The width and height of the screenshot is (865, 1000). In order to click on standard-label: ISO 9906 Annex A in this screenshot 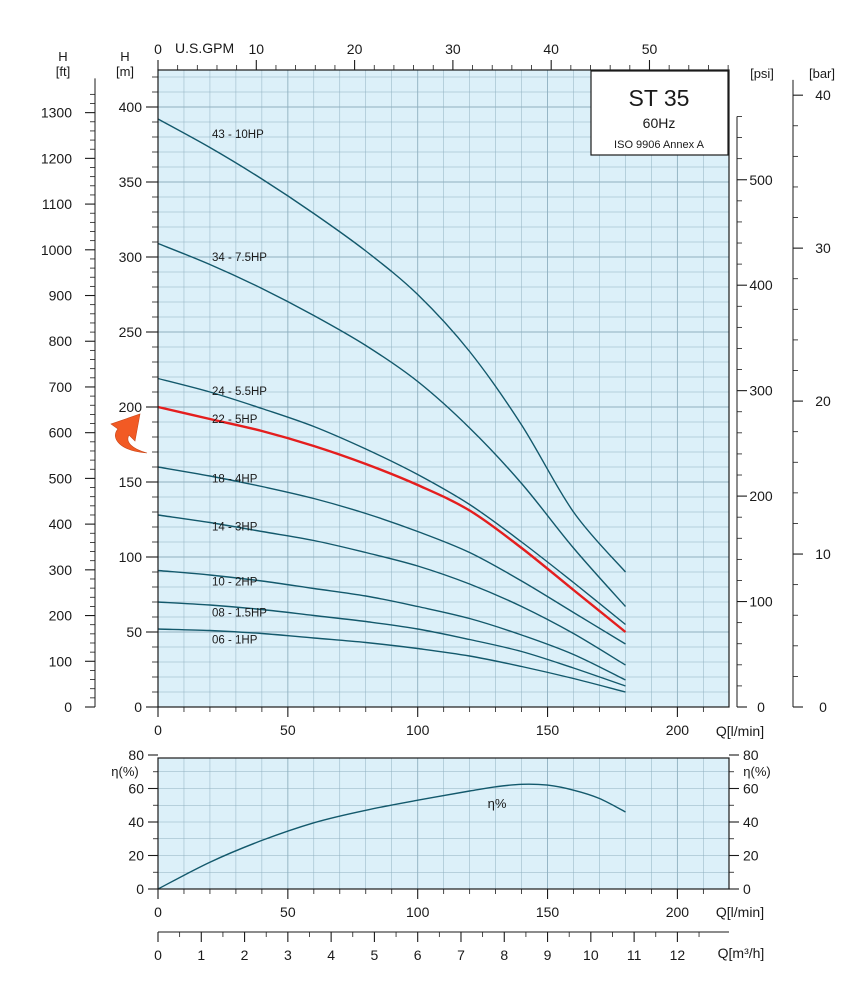, I will do `click(659, 145)`.